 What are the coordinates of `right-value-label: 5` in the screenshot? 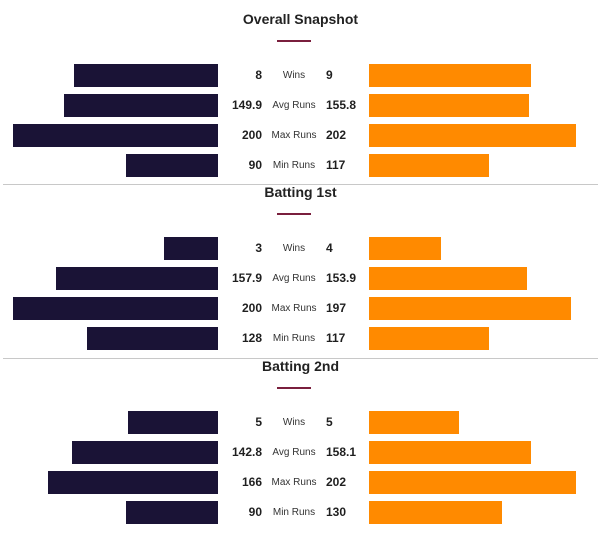 It's located at (329, 422).